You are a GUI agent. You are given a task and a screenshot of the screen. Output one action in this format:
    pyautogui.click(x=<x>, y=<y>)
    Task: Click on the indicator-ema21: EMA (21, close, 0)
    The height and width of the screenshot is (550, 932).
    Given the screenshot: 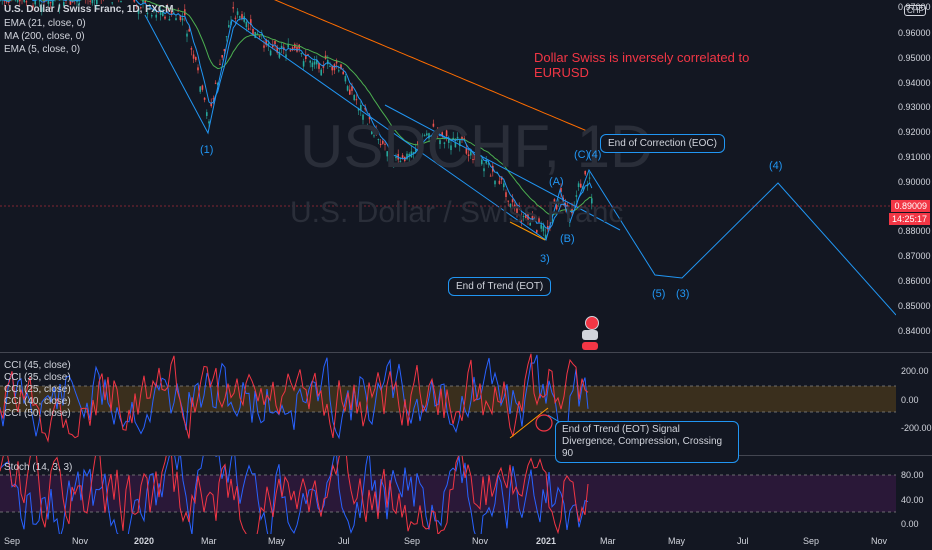 What is the action you would take?
    pyautogui.click(x=45, y=23)
    